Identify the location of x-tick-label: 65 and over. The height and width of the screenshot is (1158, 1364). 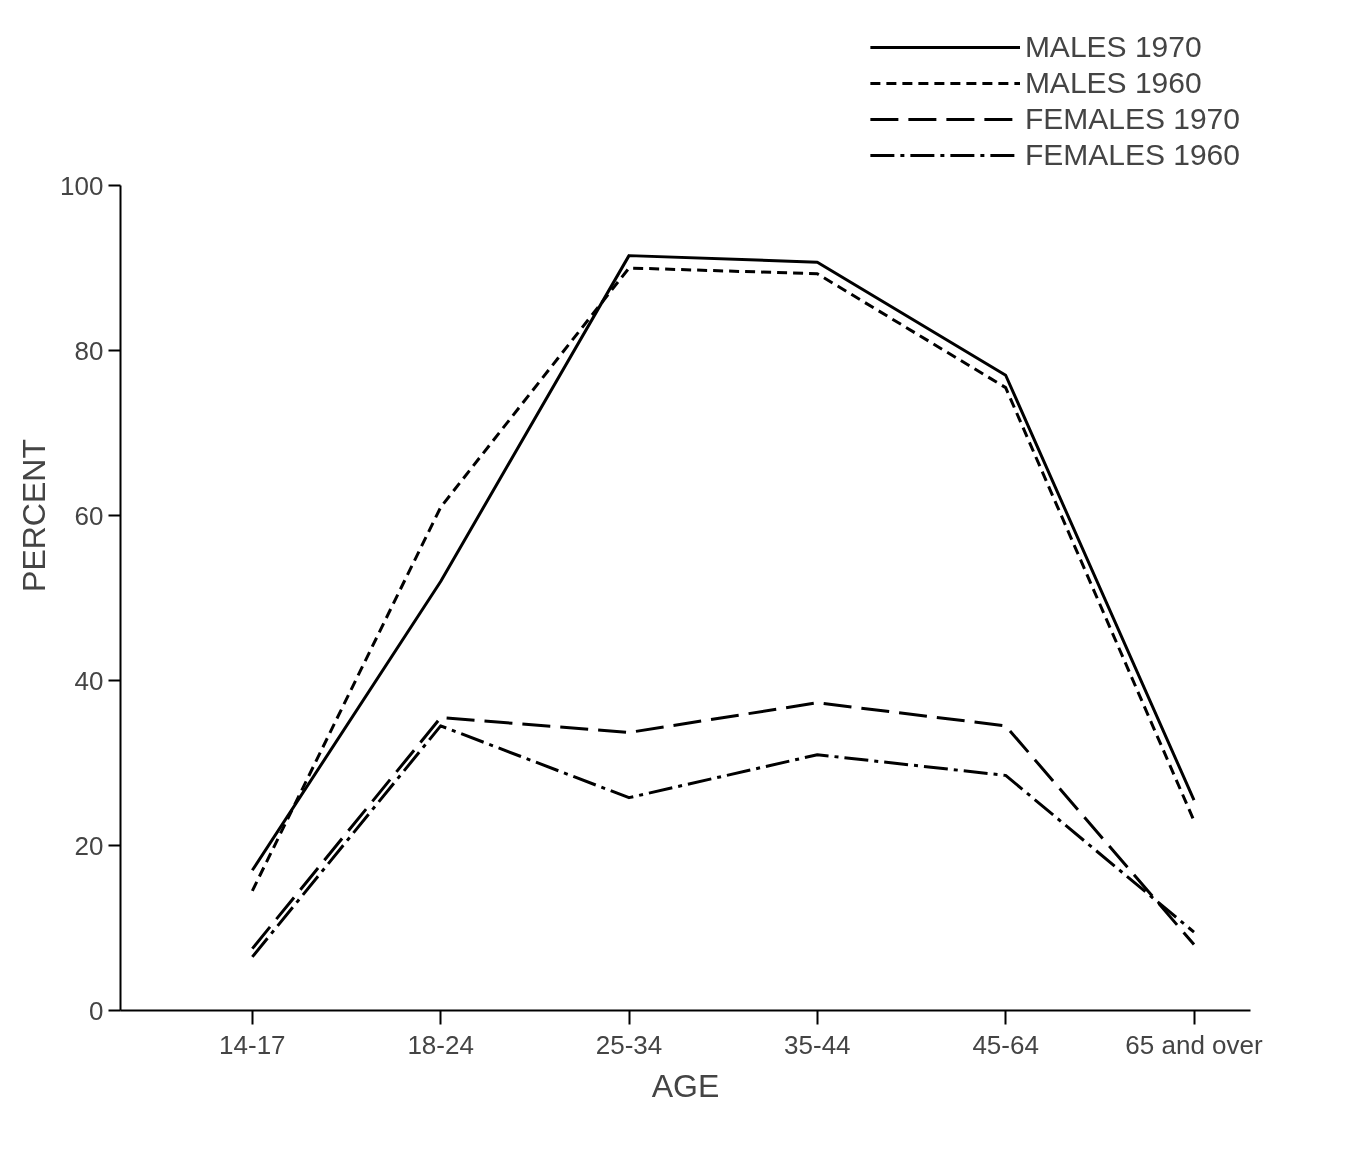
(1194, 1044).